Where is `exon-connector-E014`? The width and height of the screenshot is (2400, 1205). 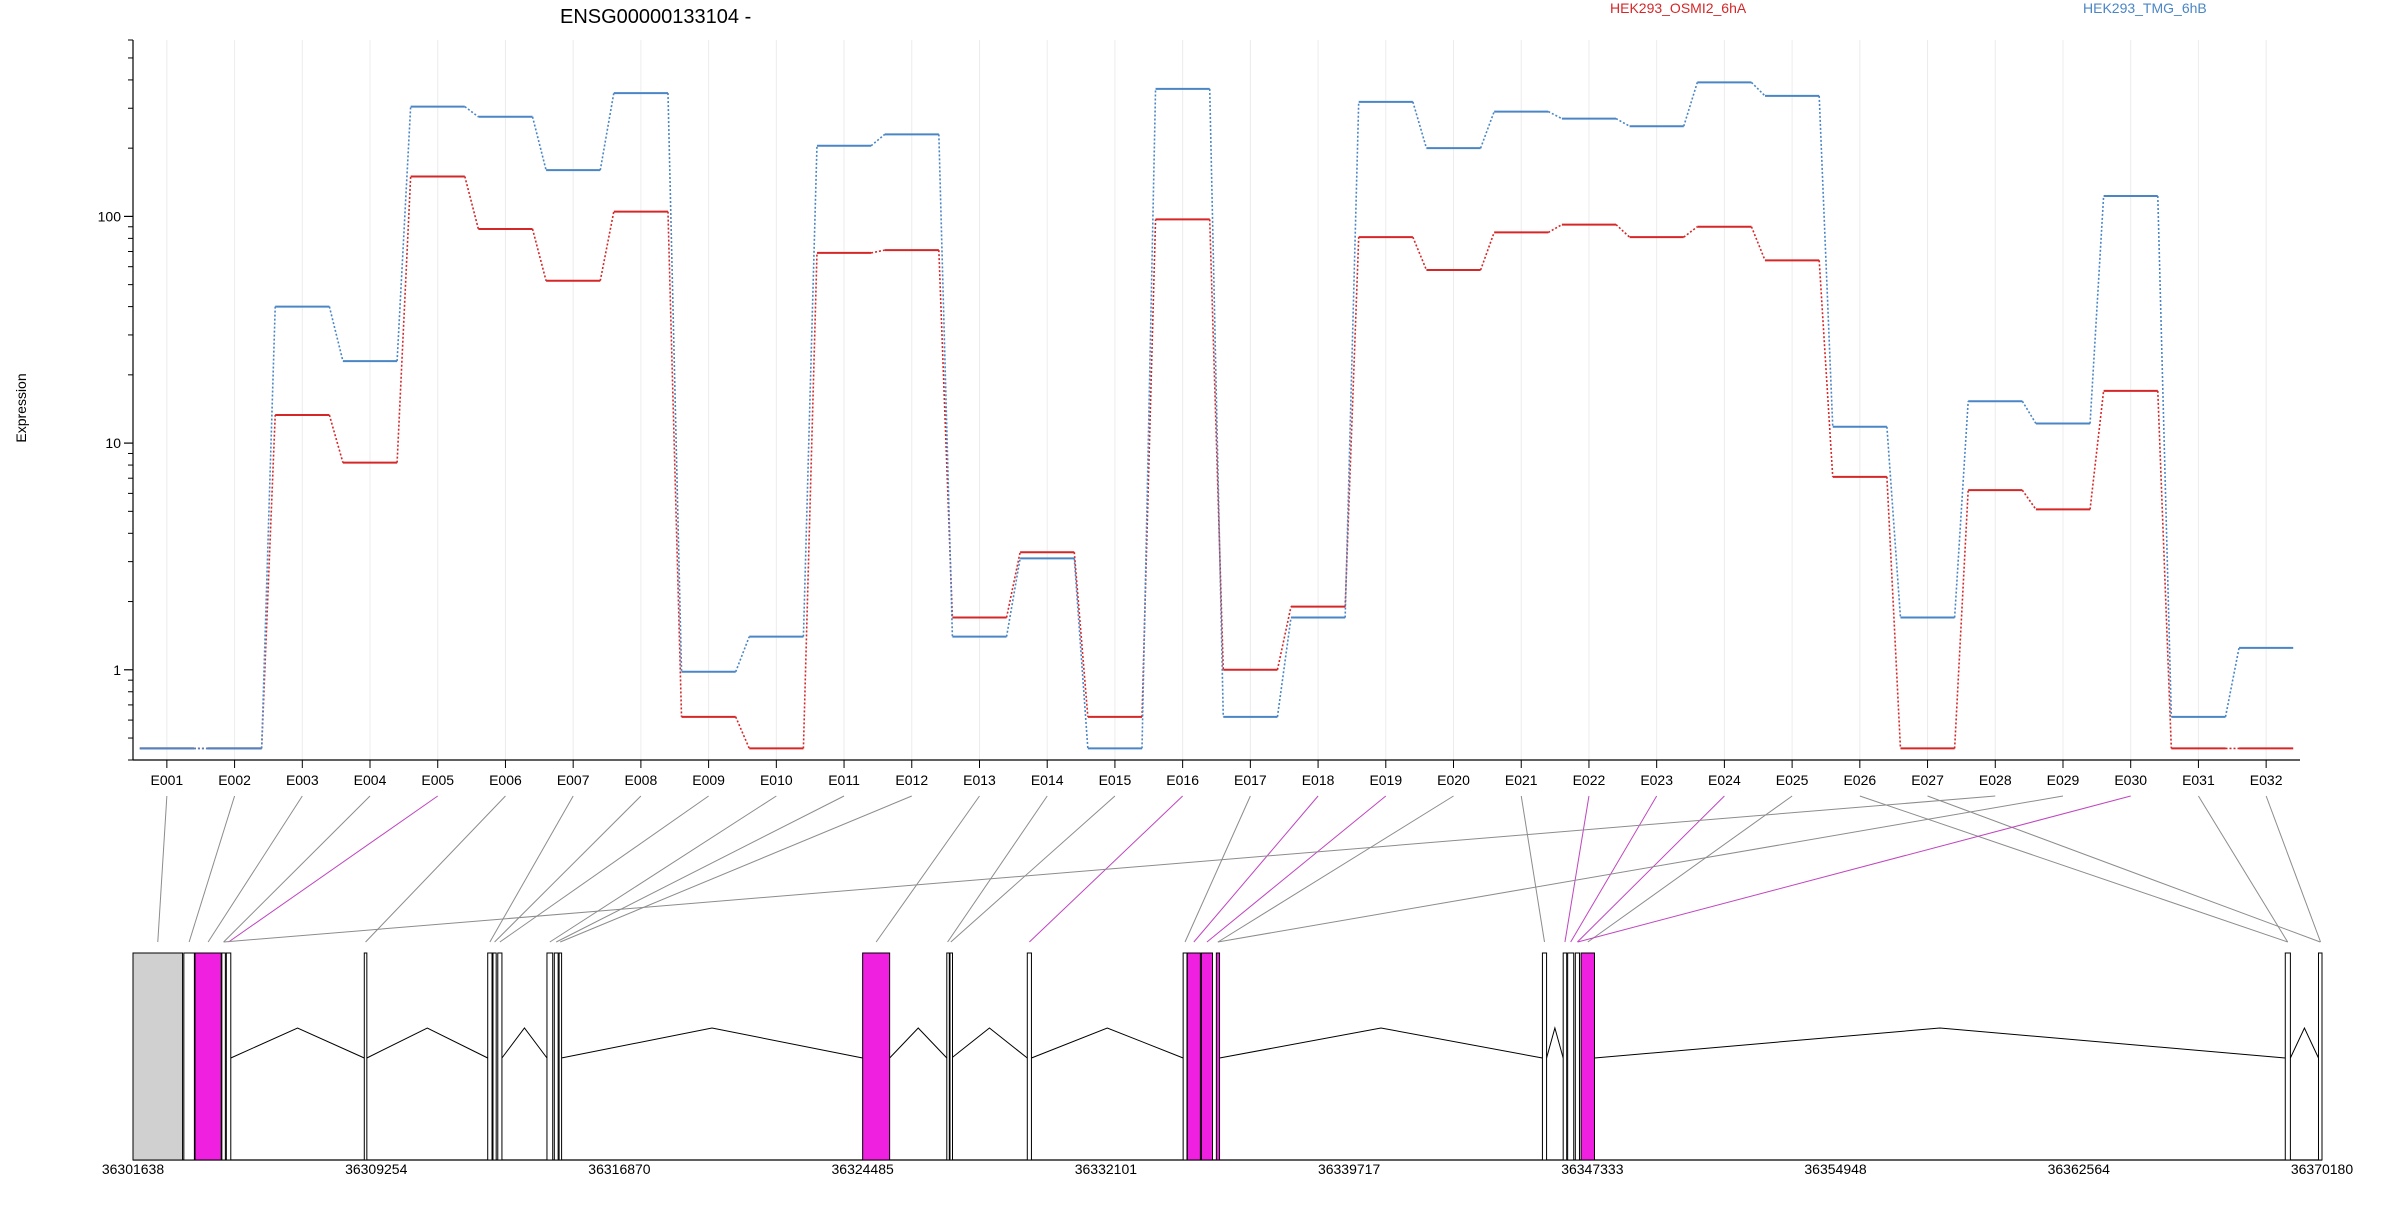
exon-connector-E014 is located at coordinates (997, 869).